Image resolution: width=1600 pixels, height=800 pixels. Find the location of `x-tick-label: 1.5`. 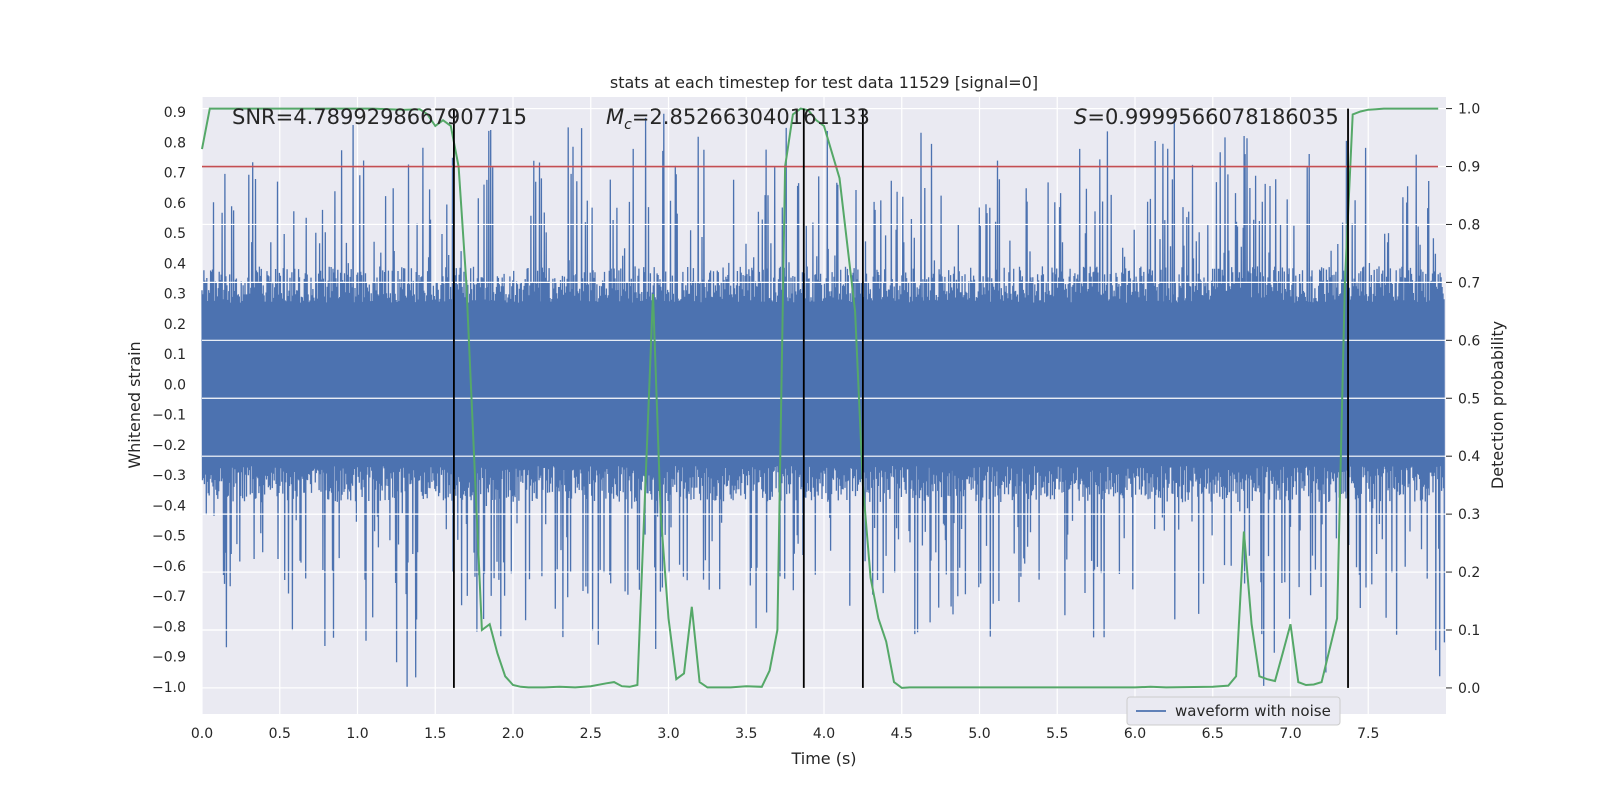

x-tick-label: 1.5 is located at coordinates (435, 734).